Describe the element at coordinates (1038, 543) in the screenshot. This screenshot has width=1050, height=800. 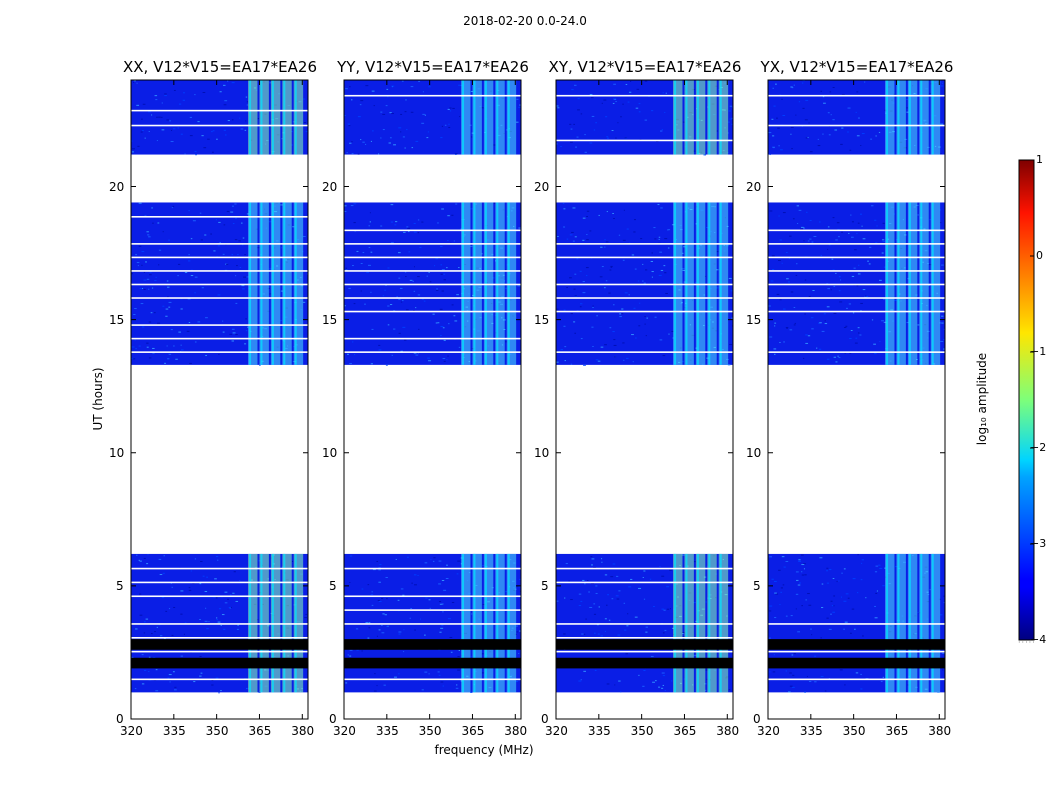
I see `colorbar-tick-label: −3` at that location.